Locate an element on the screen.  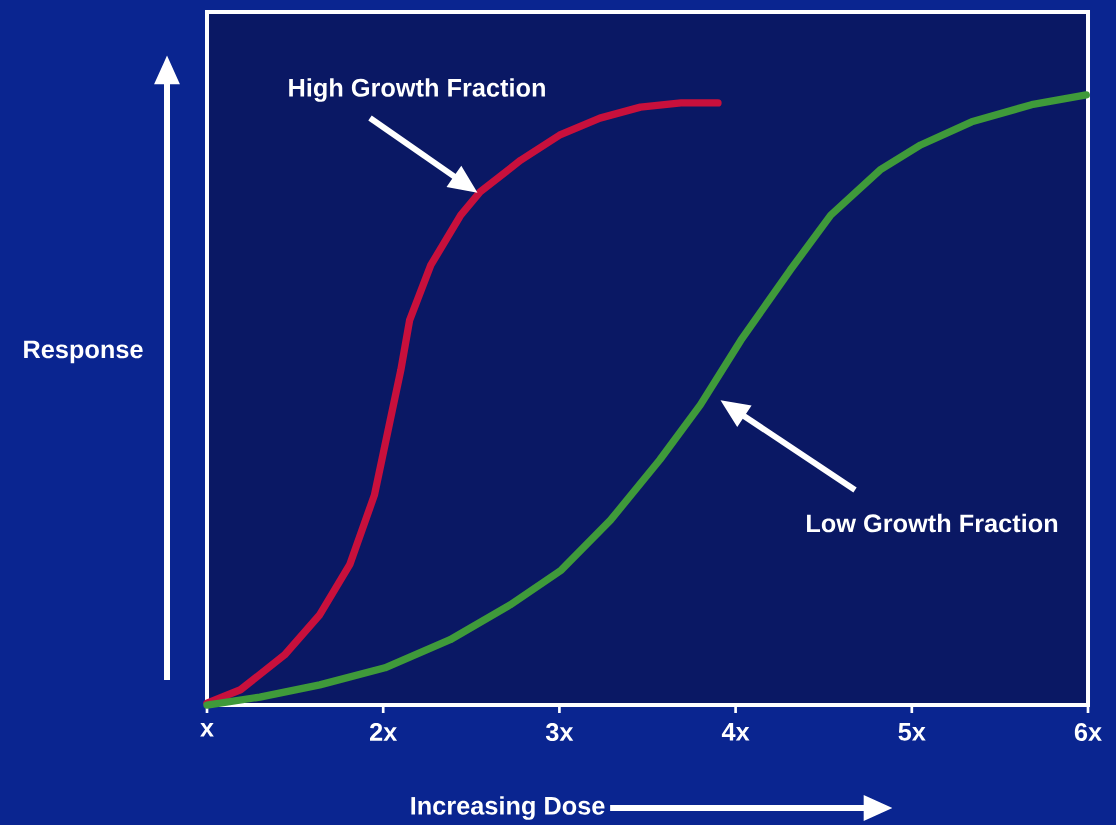
annotation: Low Growth Fraction is located at coordinates (932, 523).